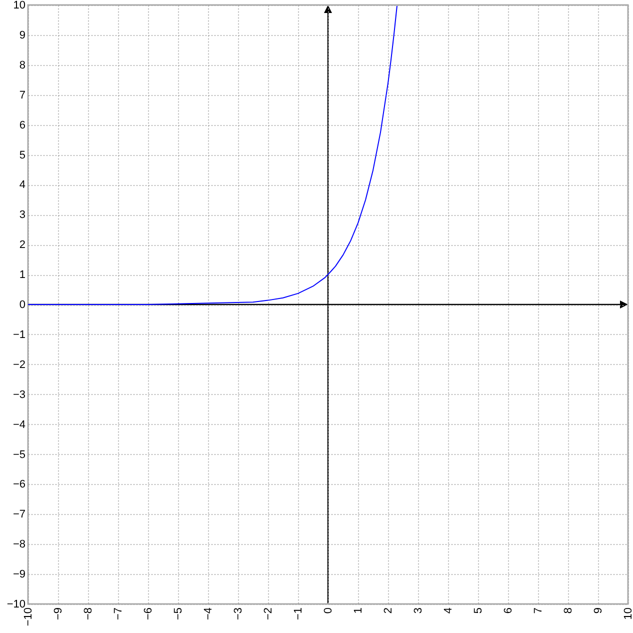 This screenshot has height=633, width=633. I want to click on x-tick-label: 3, so click(418, 611).